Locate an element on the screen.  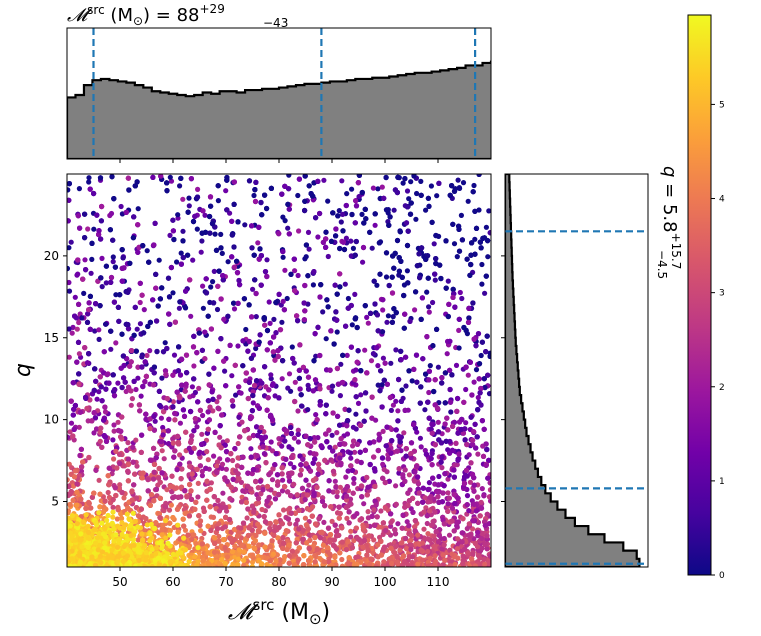
top-histogram-bars is located at coordinates (279, 109).